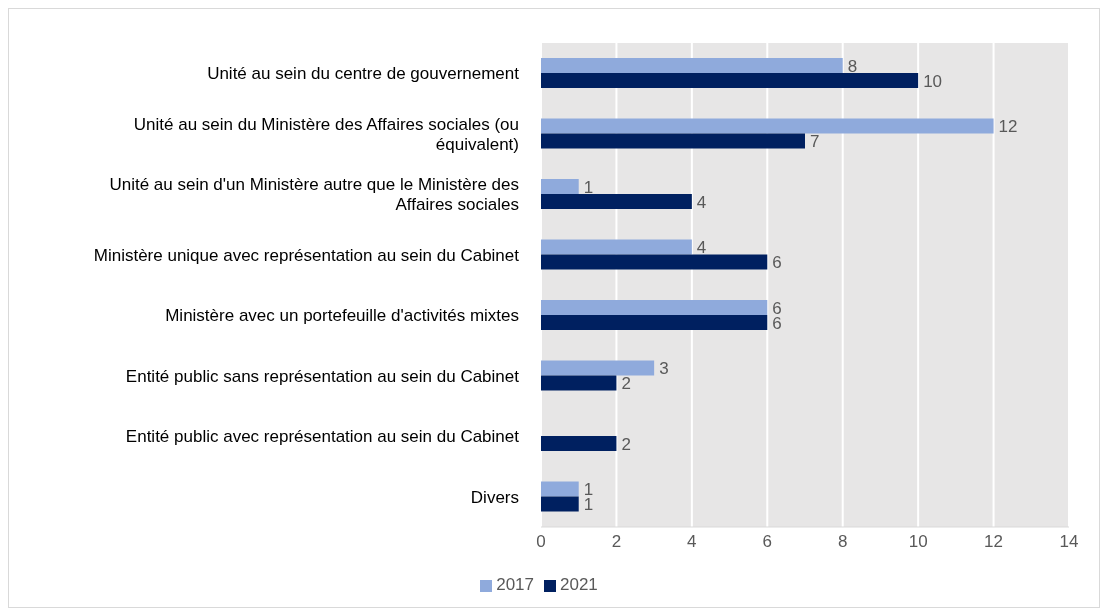  I want to click on data-label: 6, so click(777, 263).